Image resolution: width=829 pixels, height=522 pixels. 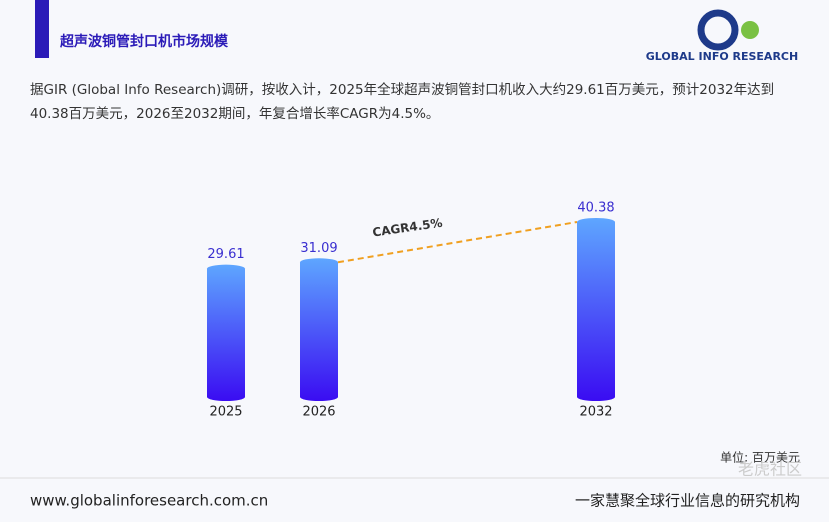 What do you see at coordinates (457, 242) in the screenshot?
I see `trend-line` at bounding box center [457, 242].